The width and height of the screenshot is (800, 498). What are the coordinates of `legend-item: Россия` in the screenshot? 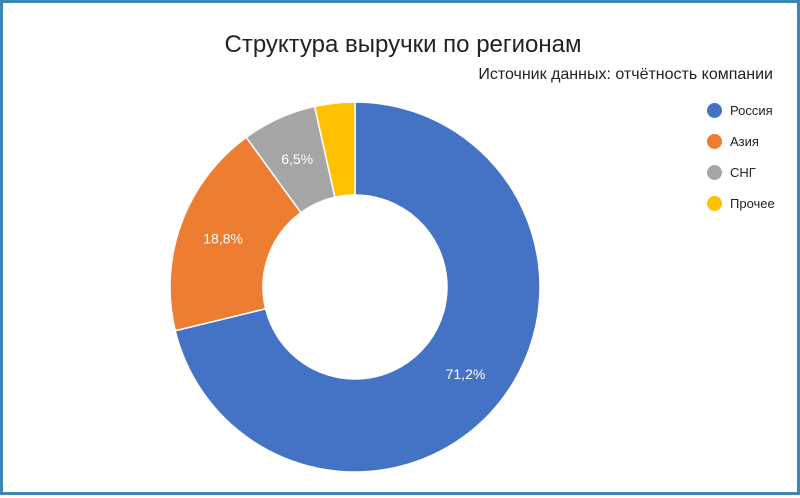 It's located at (741, 110).